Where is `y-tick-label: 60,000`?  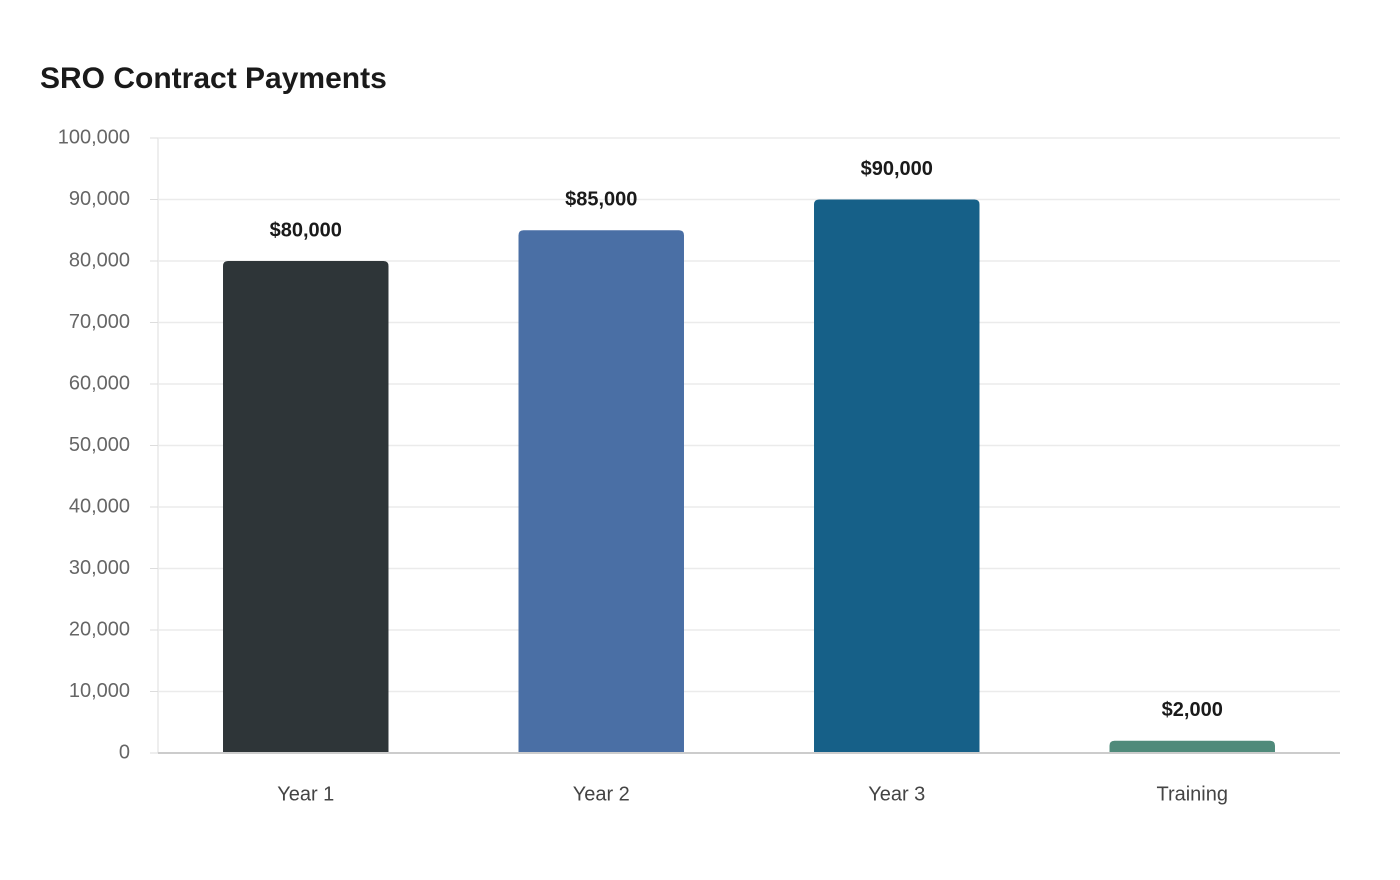 y-tick-label: 60,000 is located at coordinates (99, 383).